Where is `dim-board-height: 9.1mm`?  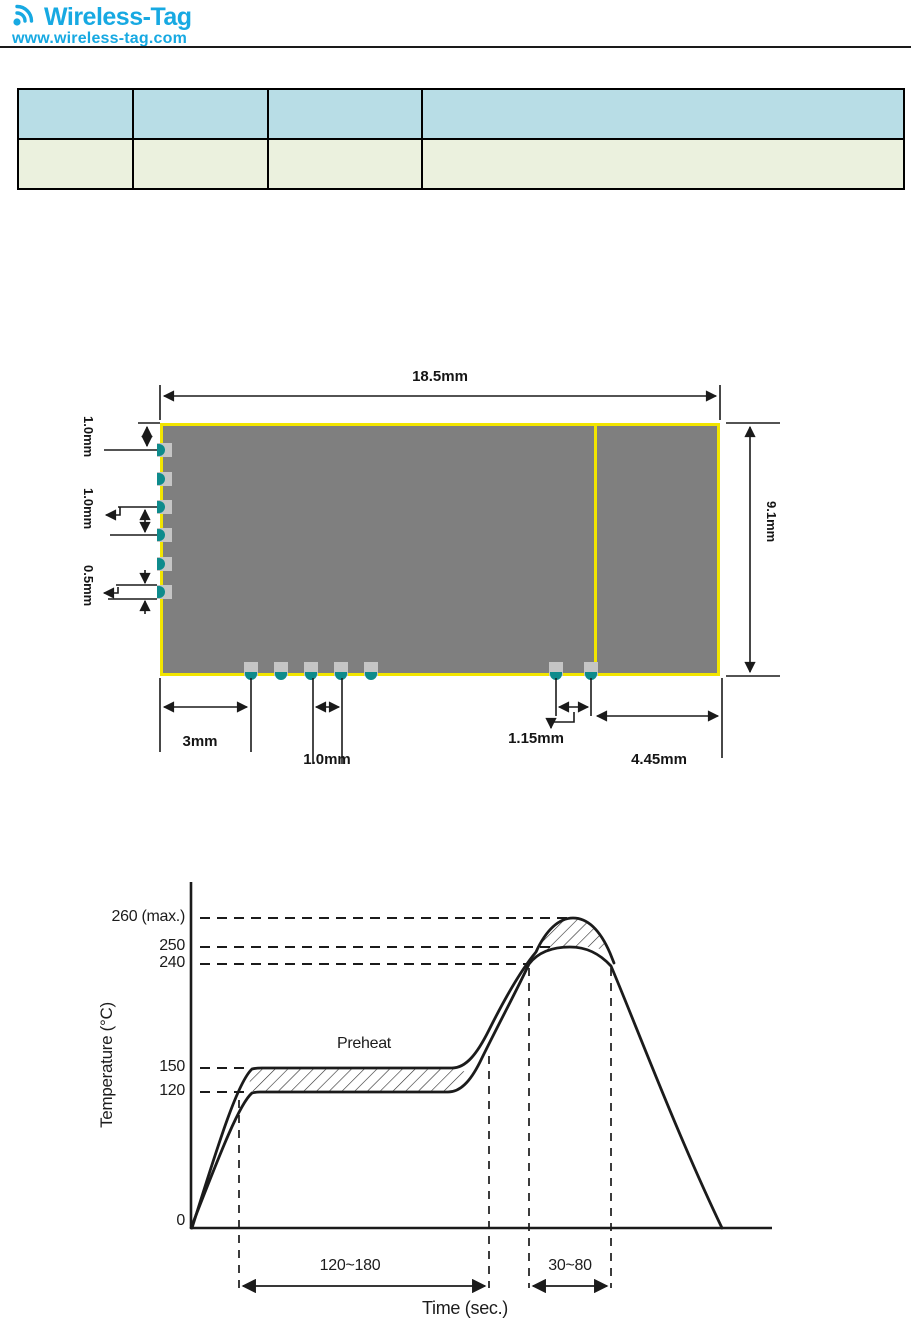 dim-board-height: 9.1mm is located at coordinates (771, 522).